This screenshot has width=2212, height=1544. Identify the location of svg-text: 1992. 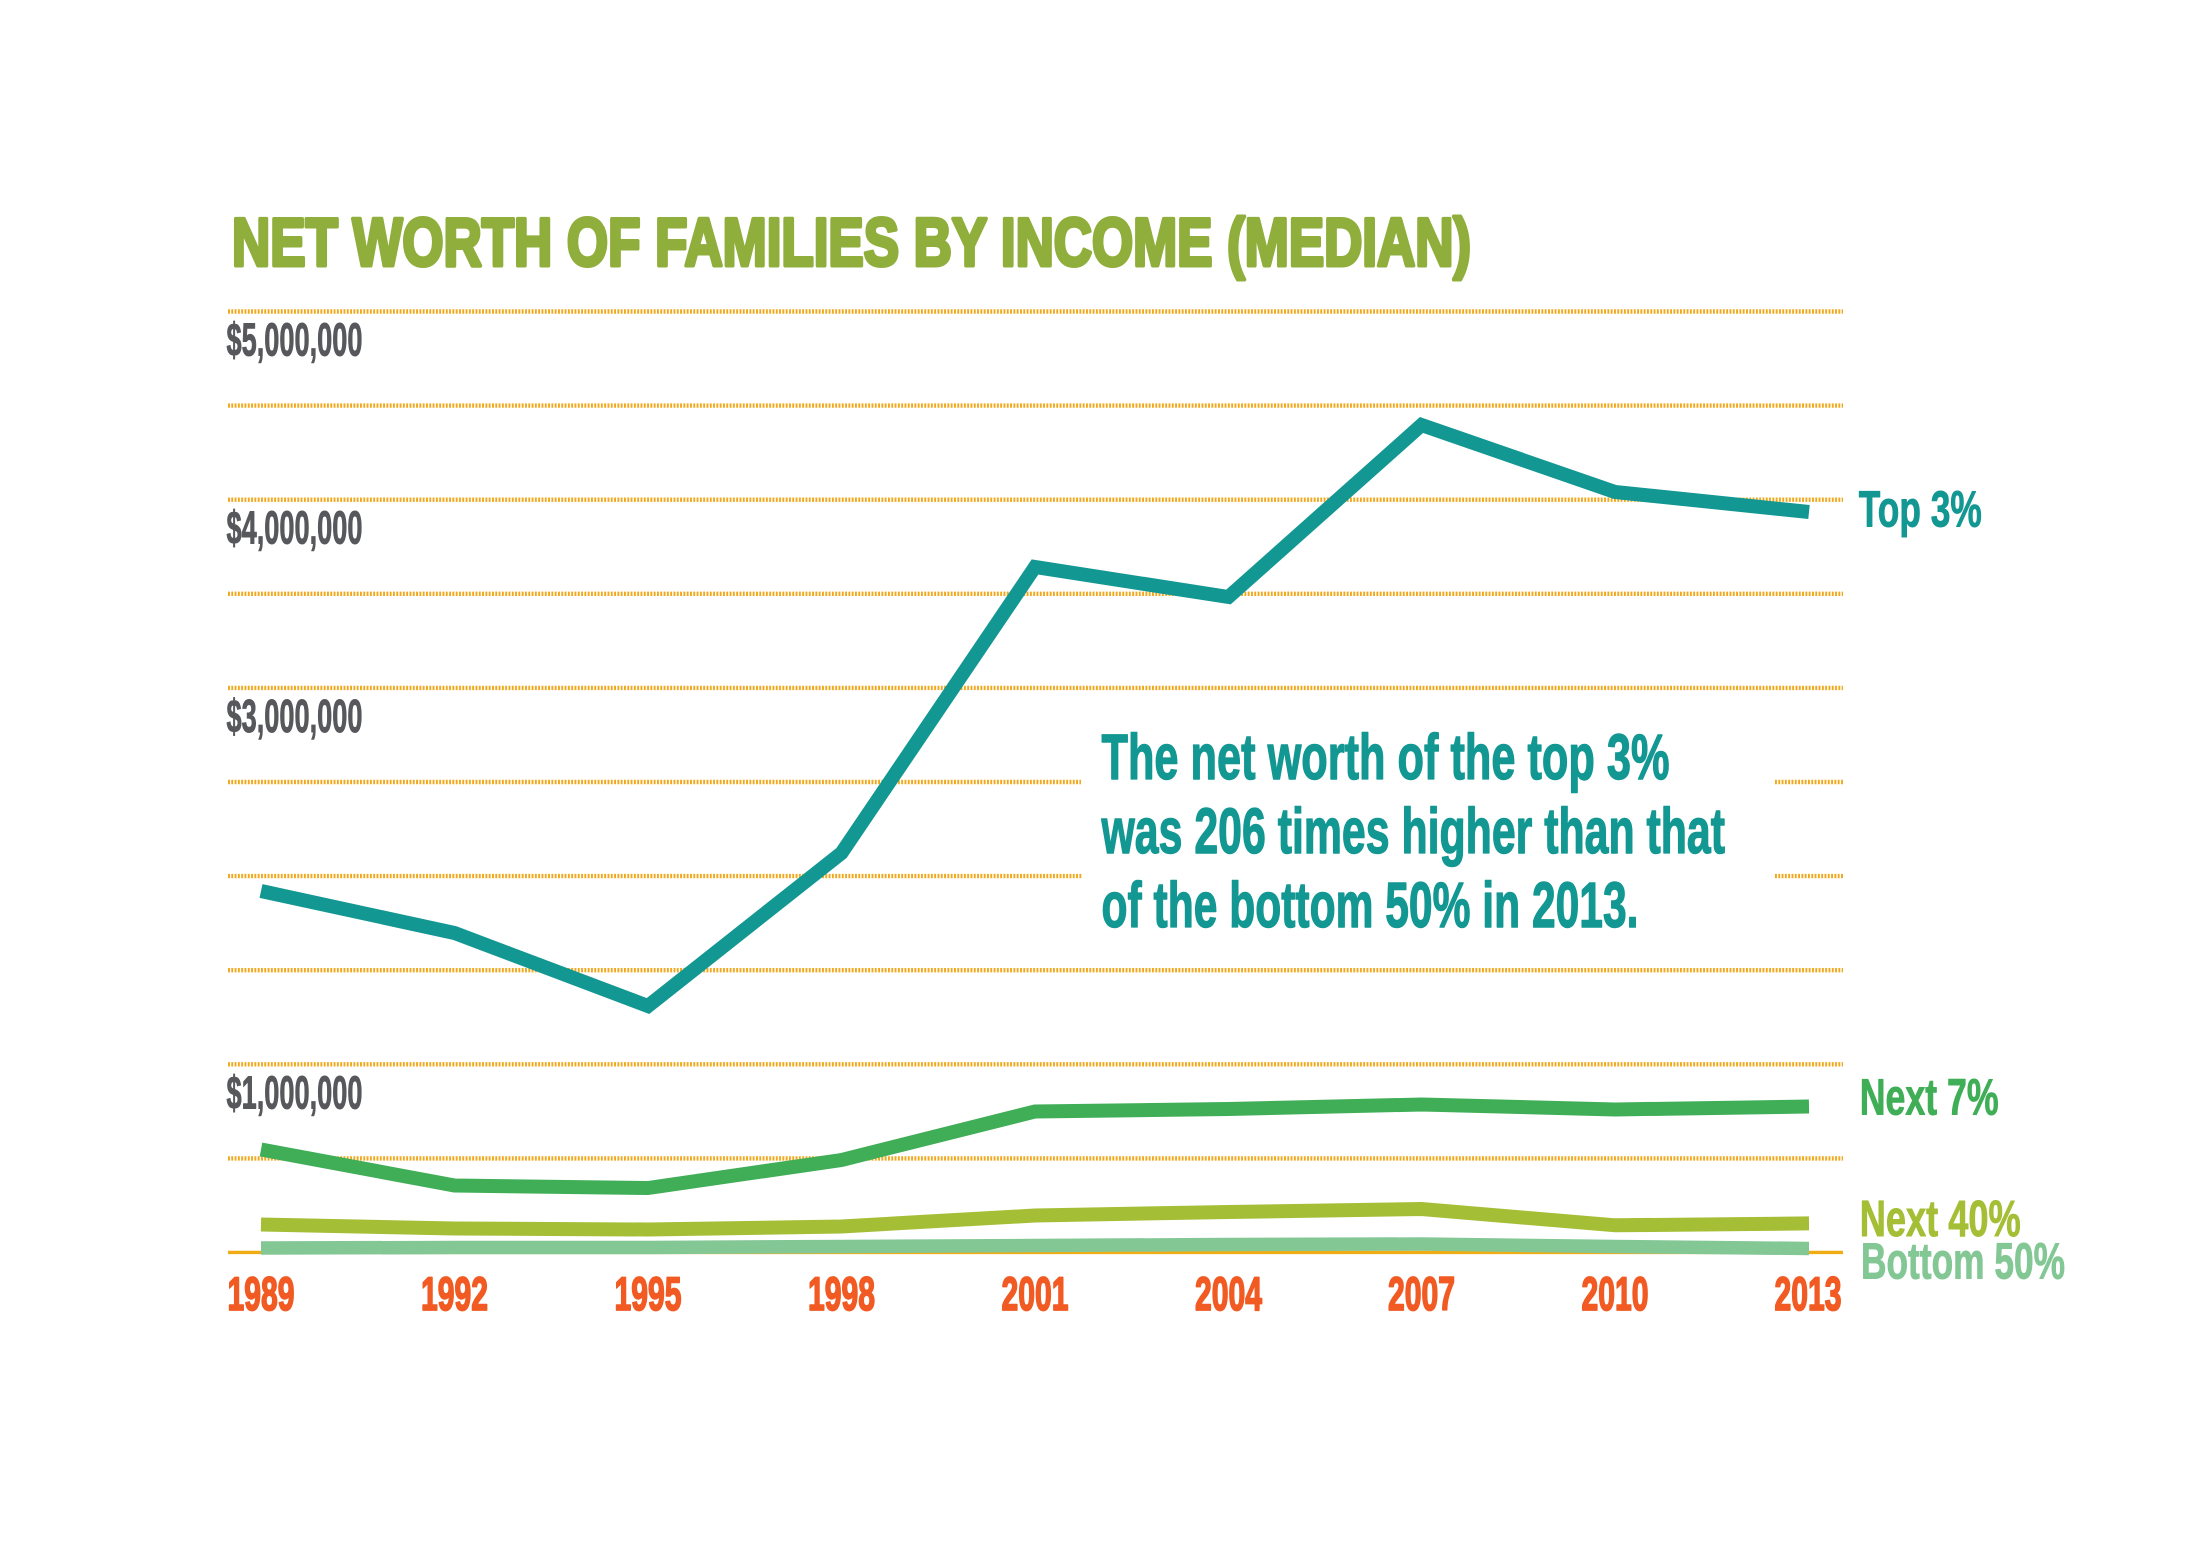
(454, 1294).